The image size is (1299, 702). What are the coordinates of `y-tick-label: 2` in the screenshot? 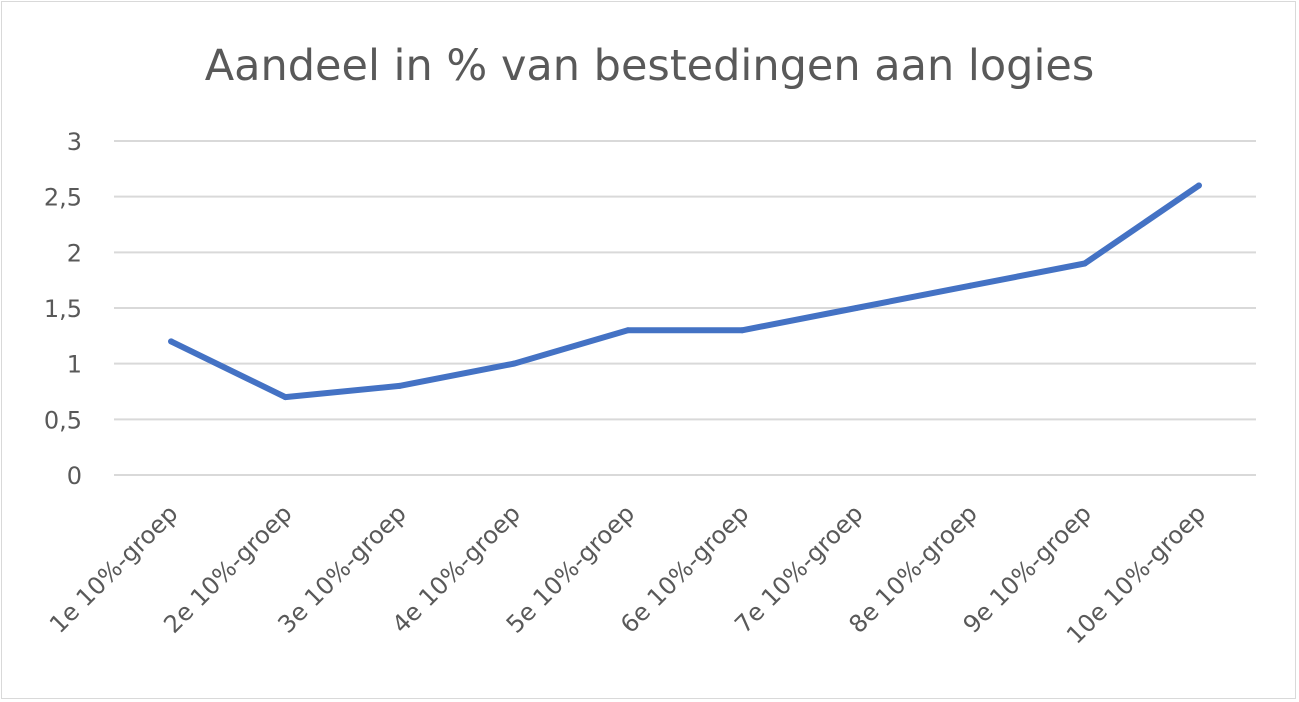 It's located at (74, 253).